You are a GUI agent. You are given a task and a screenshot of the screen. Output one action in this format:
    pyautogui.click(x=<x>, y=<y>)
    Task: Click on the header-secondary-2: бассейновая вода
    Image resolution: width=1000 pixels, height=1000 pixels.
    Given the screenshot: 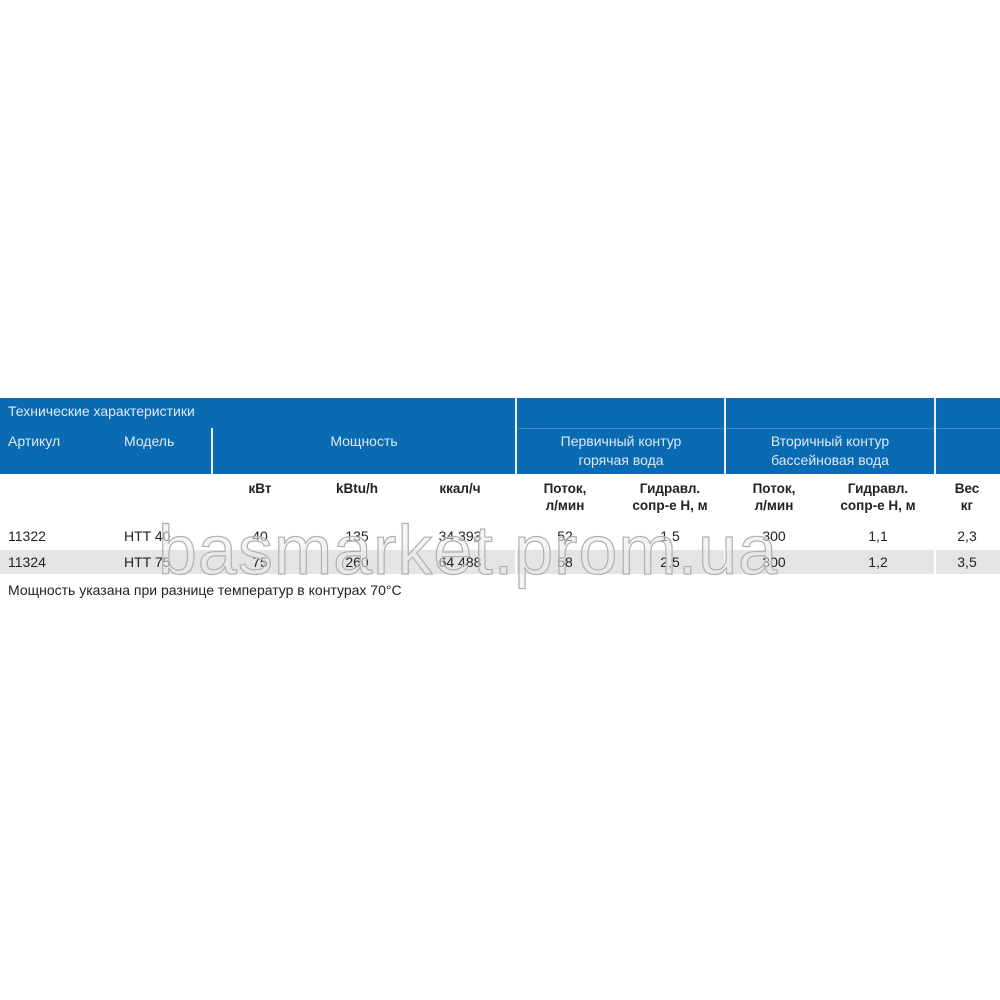 What is the action you would take?
    pyautogui.click(x=830, y=460)
    